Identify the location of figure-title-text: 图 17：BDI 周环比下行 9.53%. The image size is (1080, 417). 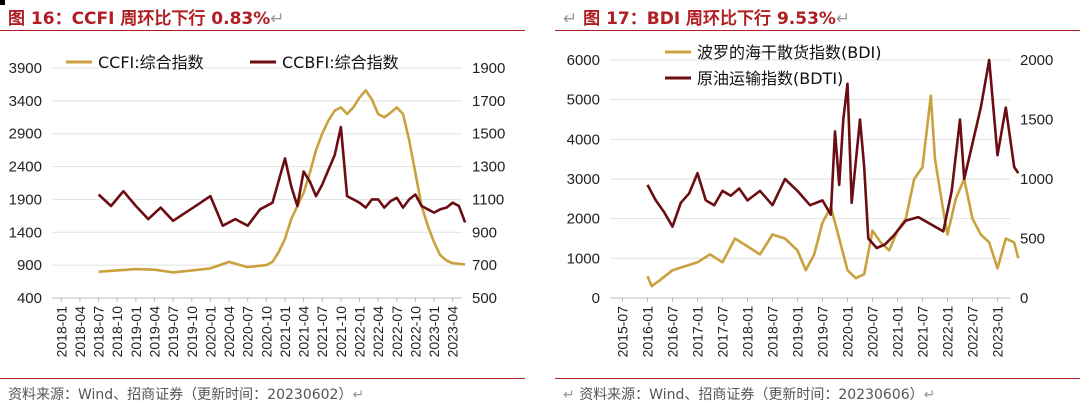
(709, 19).